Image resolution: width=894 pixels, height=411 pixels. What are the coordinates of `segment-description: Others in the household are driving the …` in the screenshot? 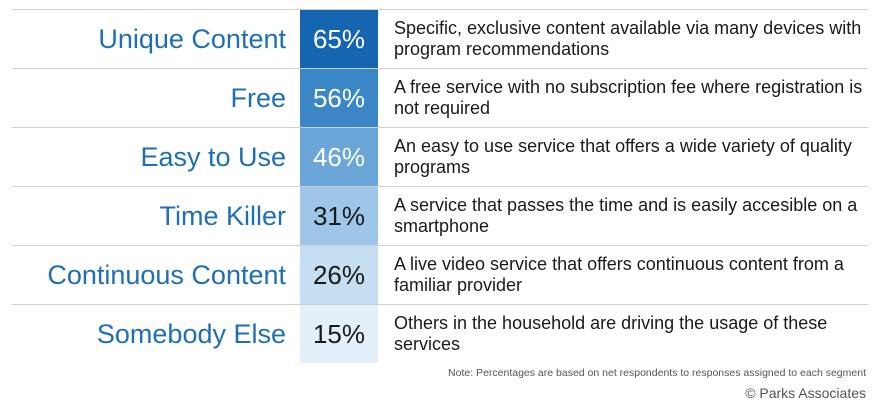 It's located at (611, 333).